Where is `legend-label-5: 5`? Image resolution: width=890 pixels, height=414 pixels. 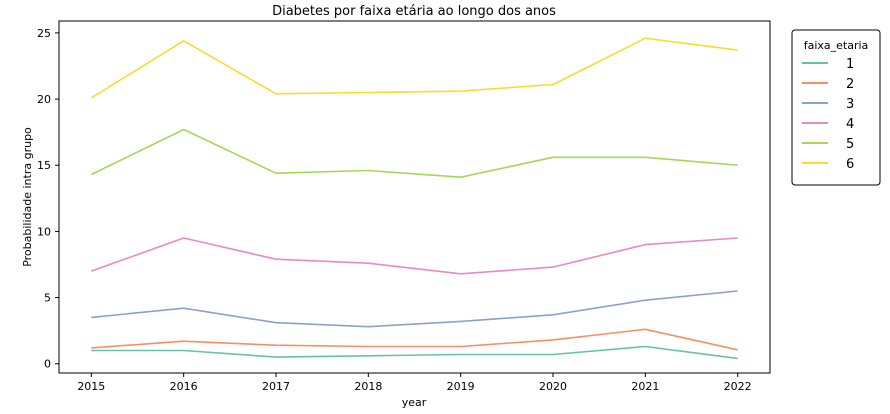 legend-label-5: 5 is located at coordinates (850, 144).